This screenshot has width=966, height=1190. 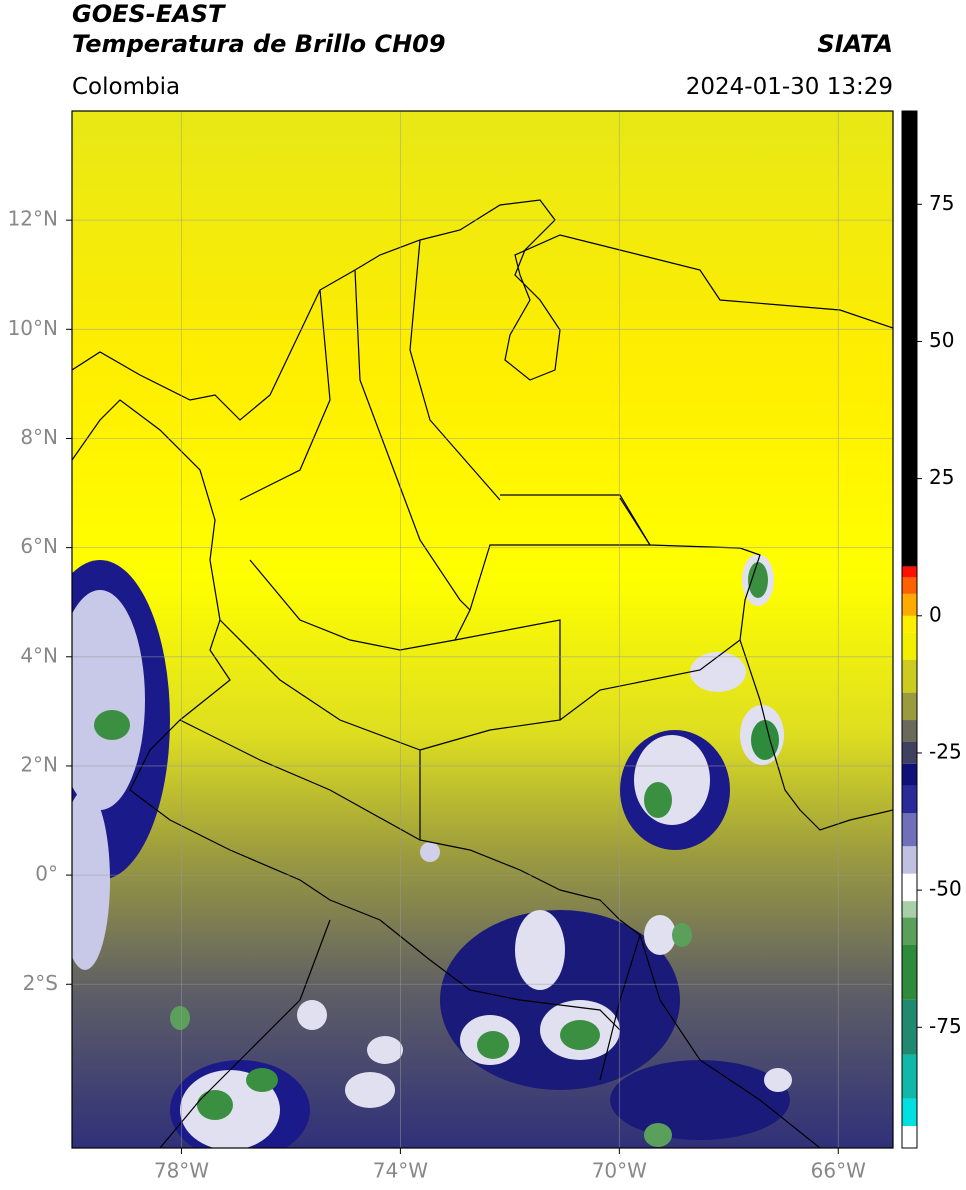 I want to click on title: GOES-EAST, so click(x=149, y=14).